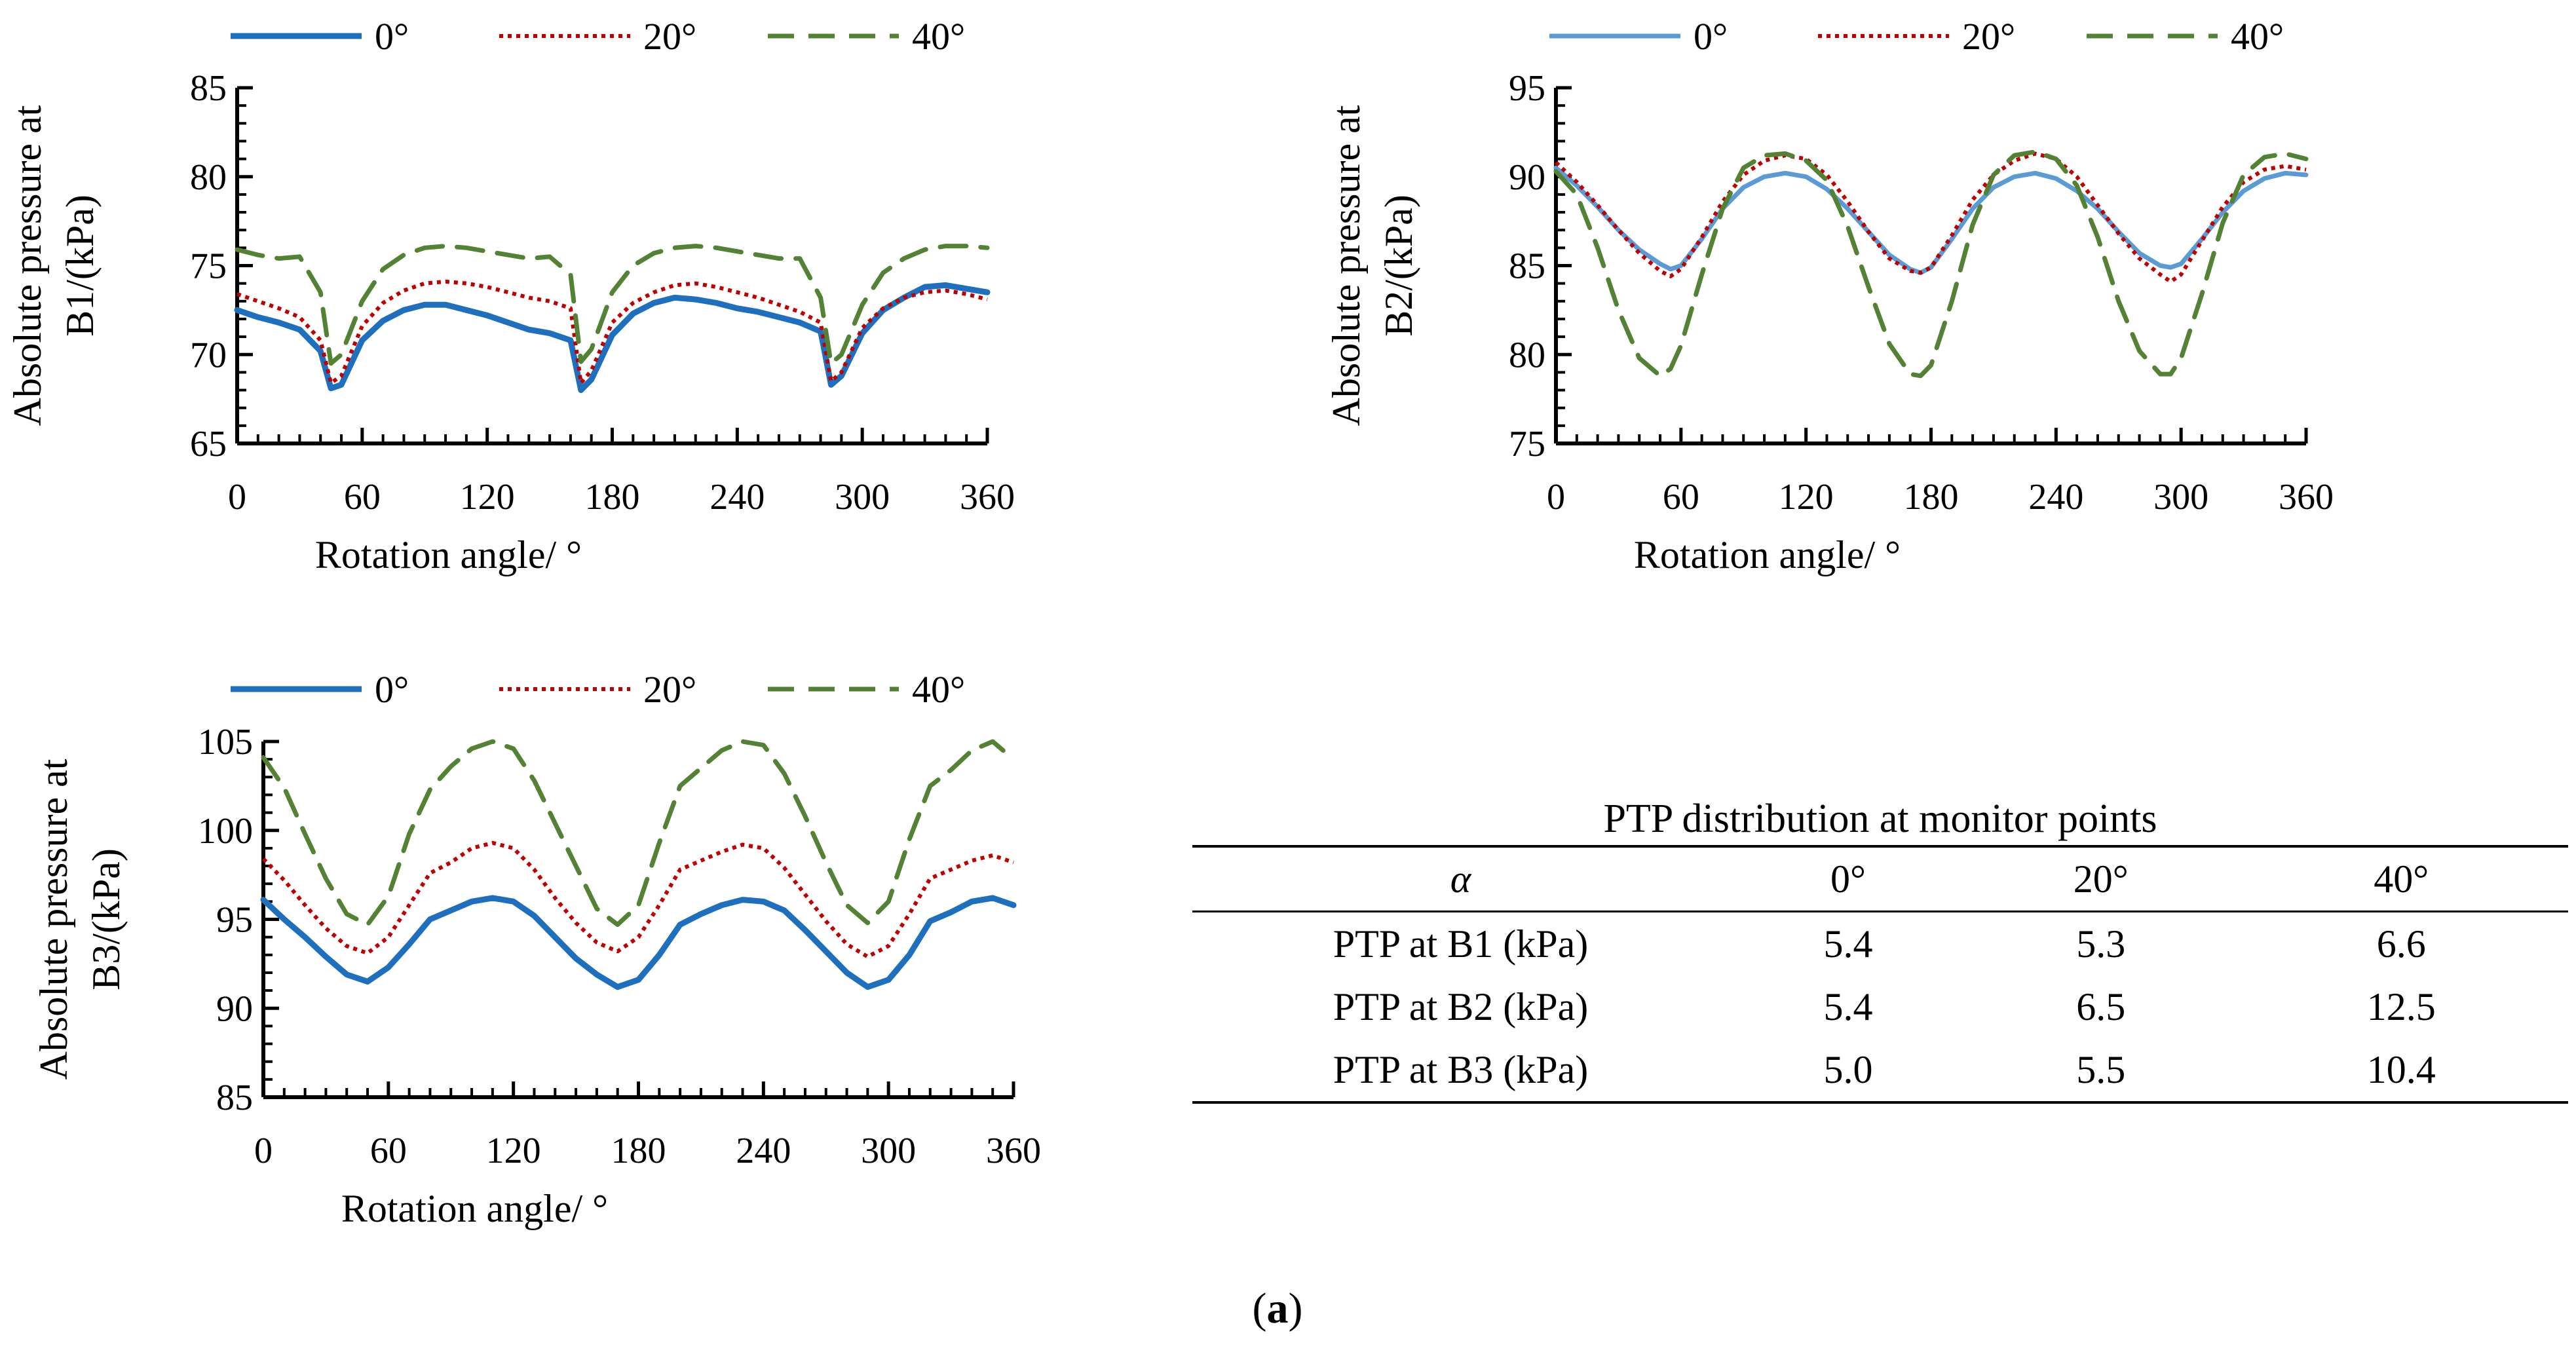 This screenshot has height=1352, width=2576. I want to click on header-20deg: 20°, so click(2101, 879).